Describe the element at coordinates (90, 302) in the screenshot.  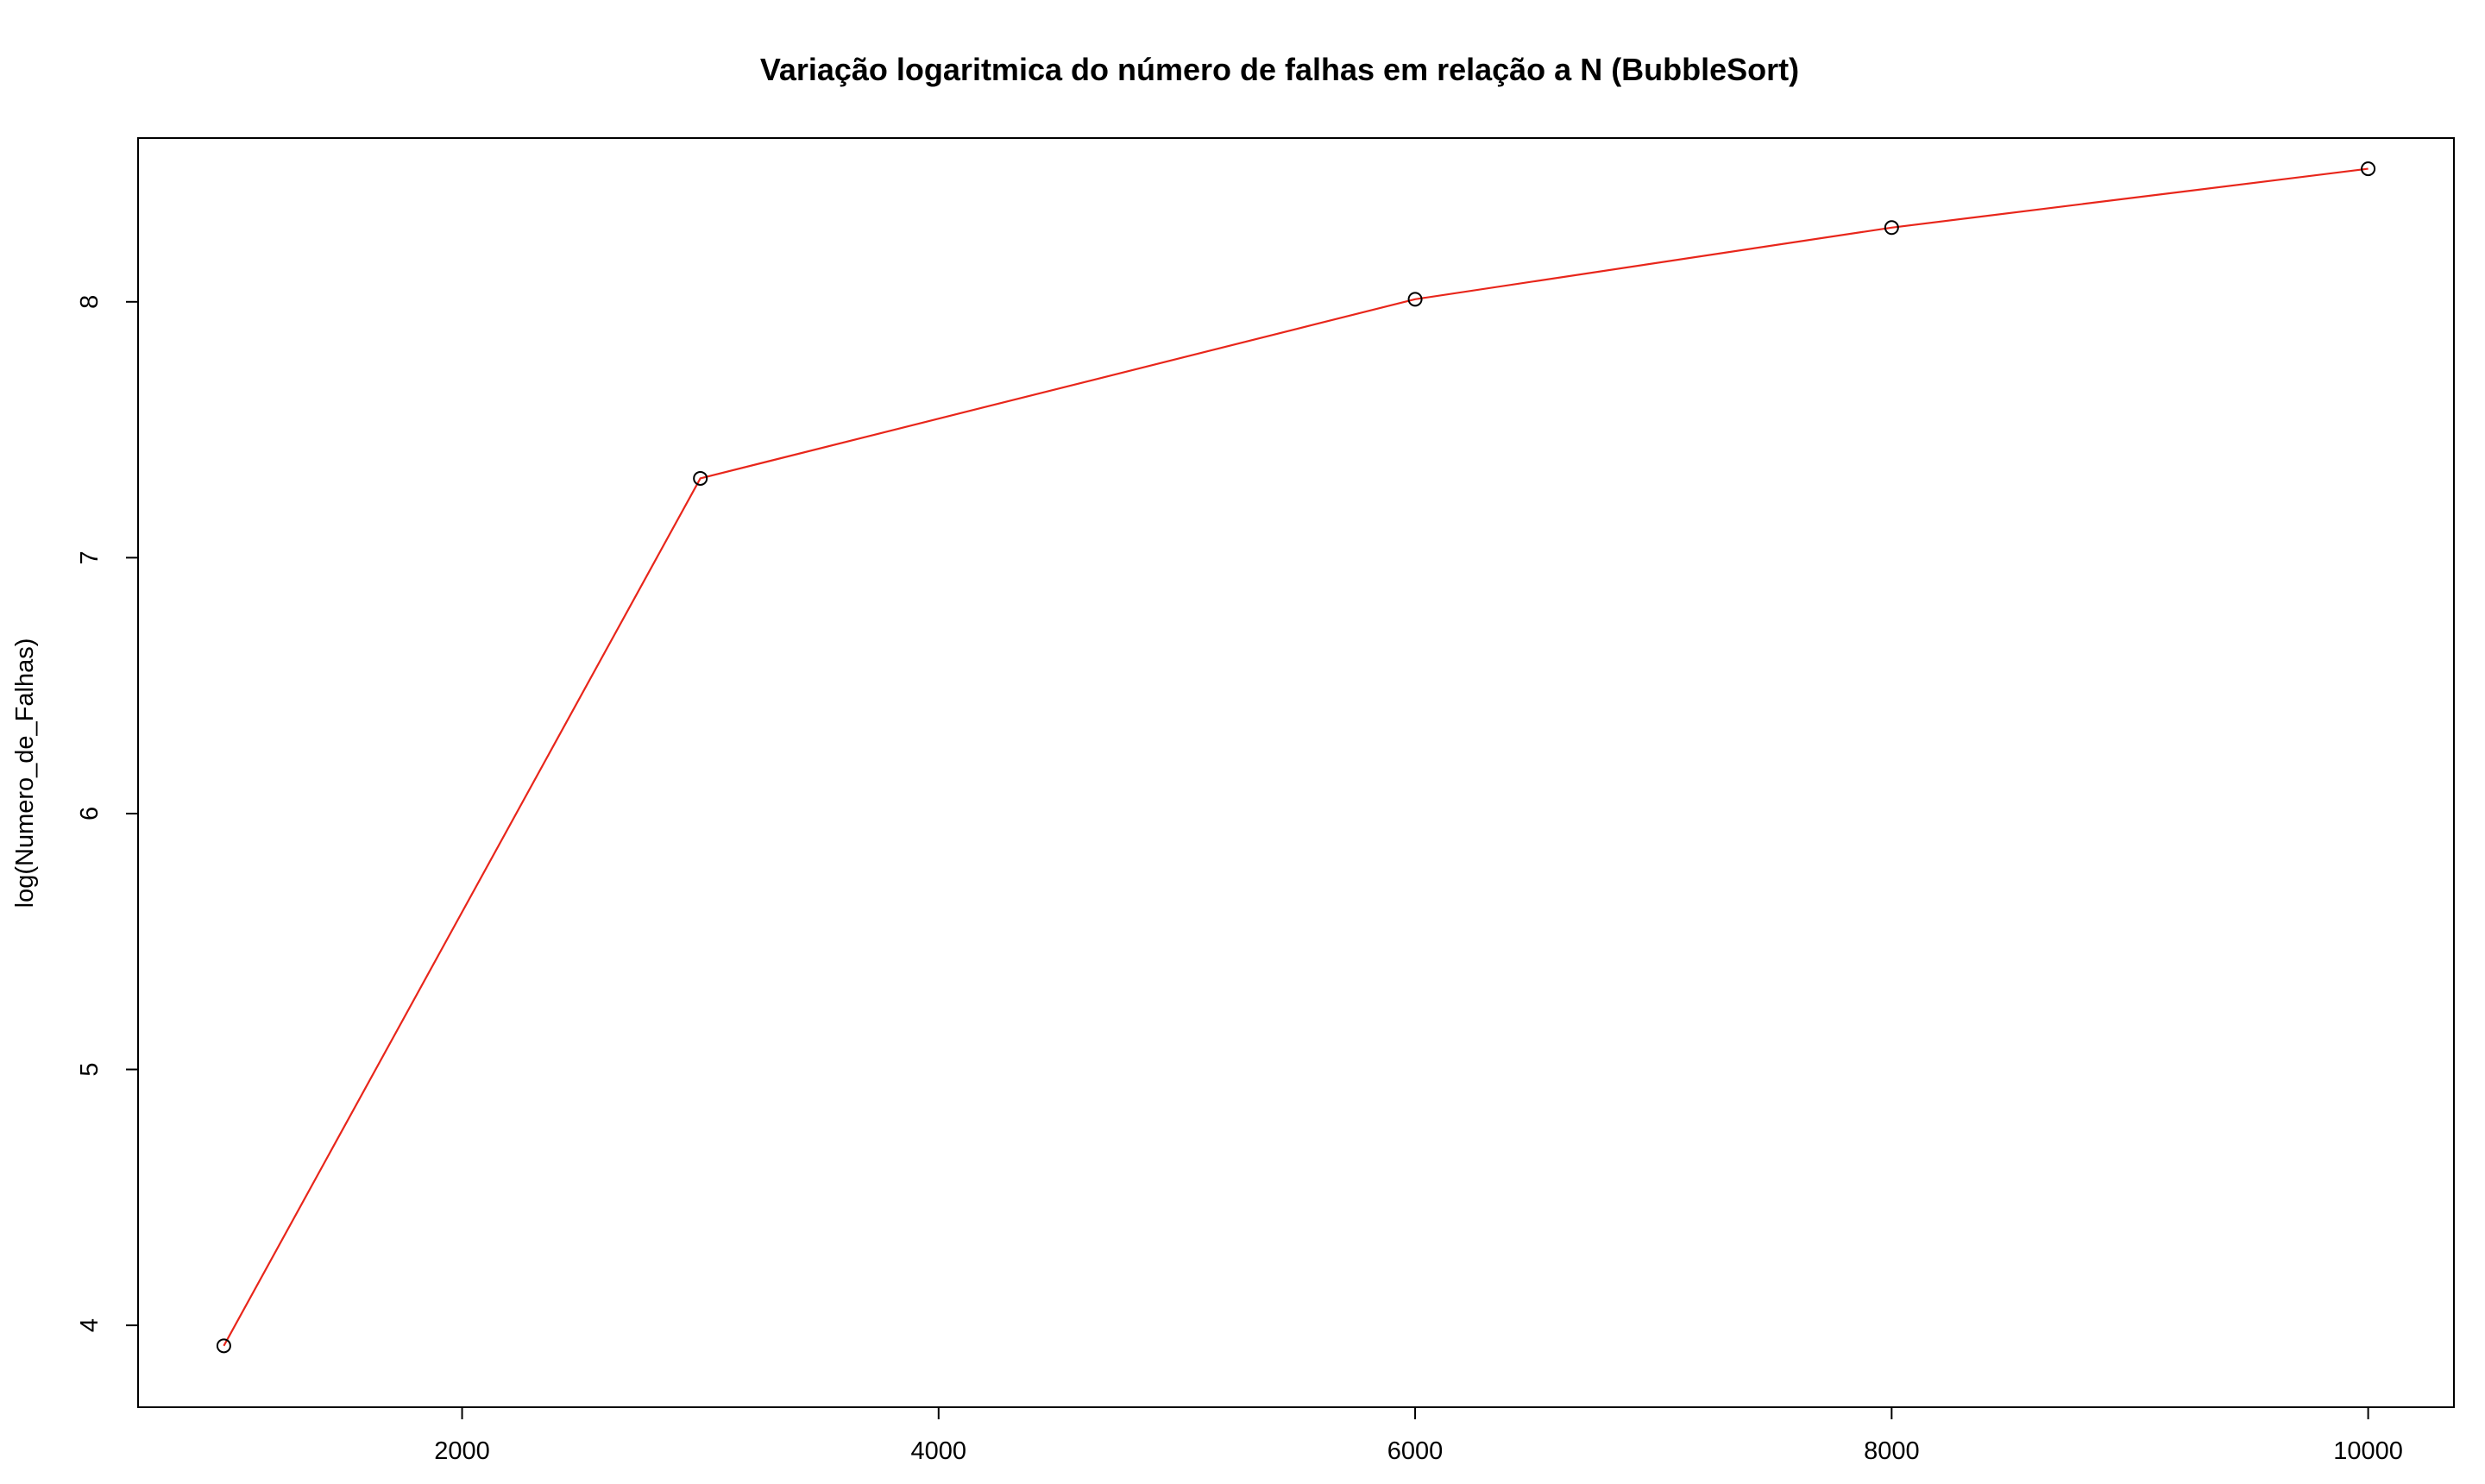
I see `y-tick-label: 8` at that location.